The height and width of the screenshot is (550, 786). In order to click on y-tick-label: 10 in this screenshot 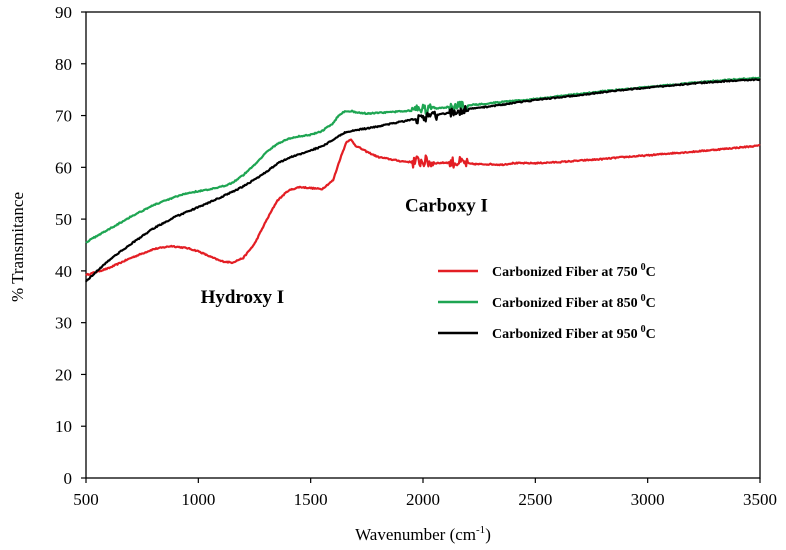, I will do `click(63, 426)`.